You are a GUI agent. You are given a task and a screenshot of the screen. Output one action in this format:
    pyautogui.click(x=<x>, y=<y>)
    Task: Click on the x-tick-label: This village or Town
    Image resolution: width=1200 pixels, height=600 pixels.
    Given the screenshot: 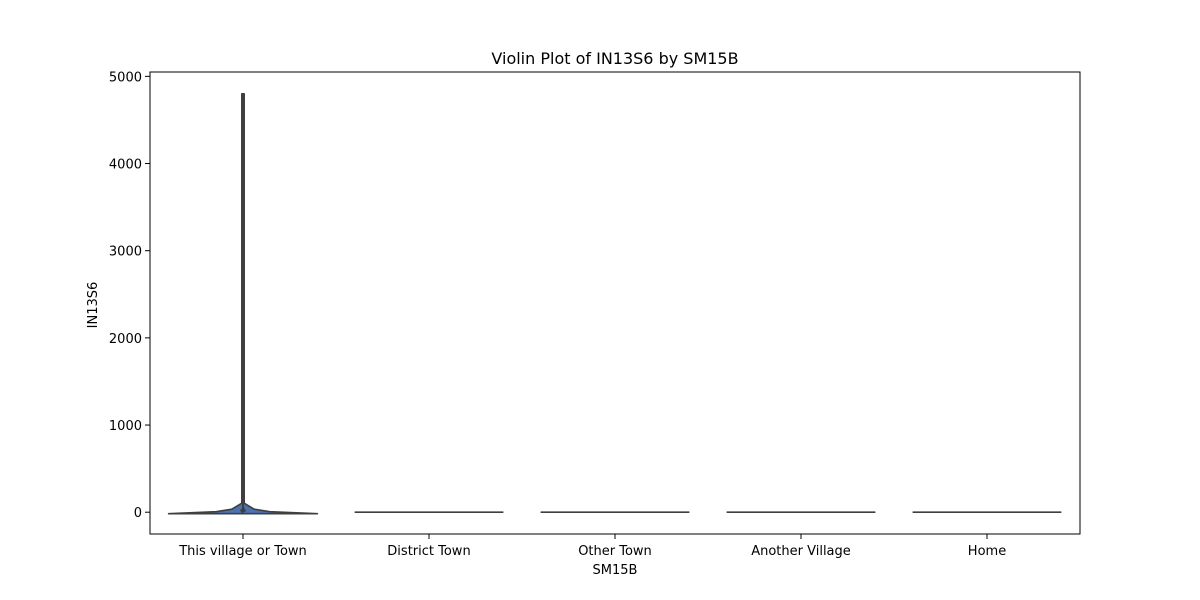 What is the action you would take?
    pyautogui.click(x=242, y=551)
    